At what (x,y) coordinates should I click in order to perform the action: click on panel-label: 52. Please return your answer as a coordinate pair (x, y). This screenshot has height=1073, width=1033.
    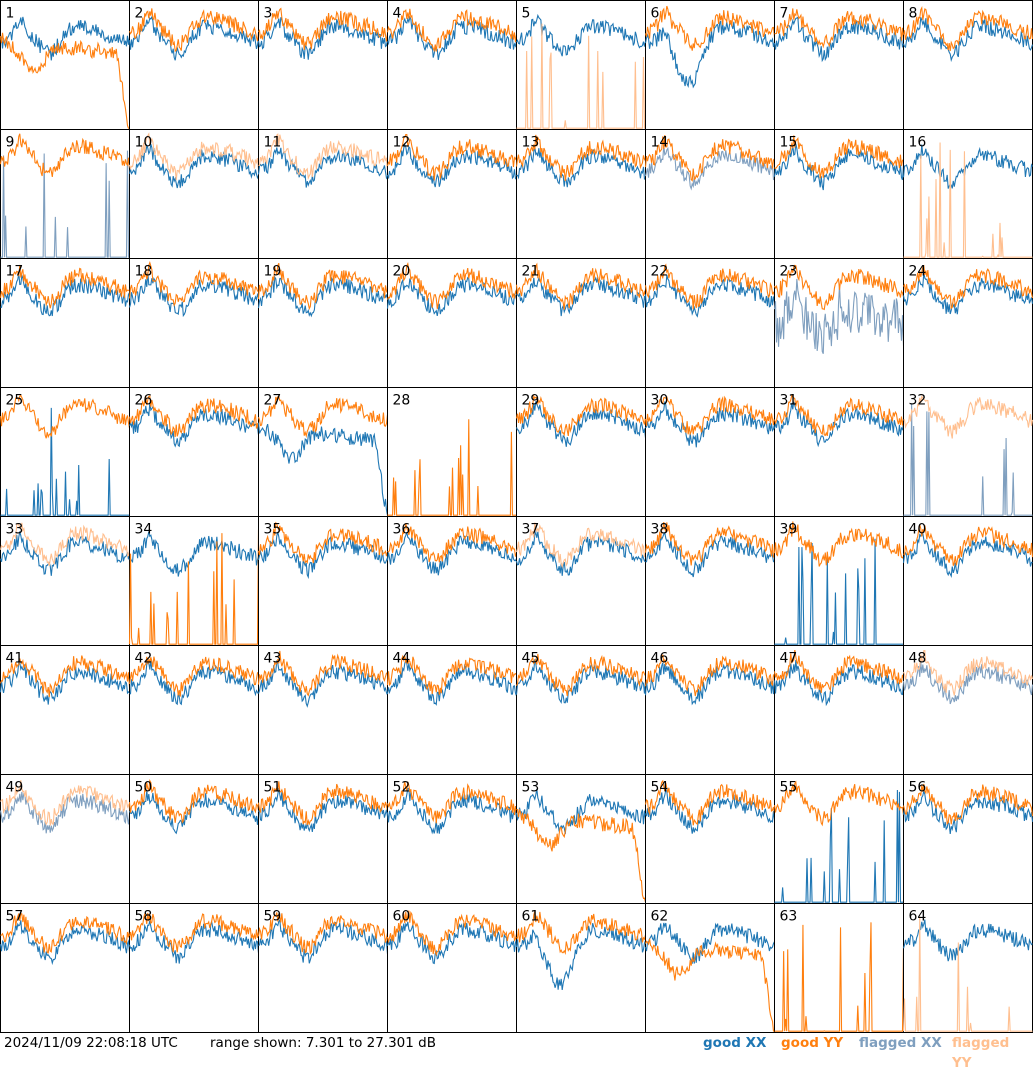
    Looking at the image, I should click on (402, 788).